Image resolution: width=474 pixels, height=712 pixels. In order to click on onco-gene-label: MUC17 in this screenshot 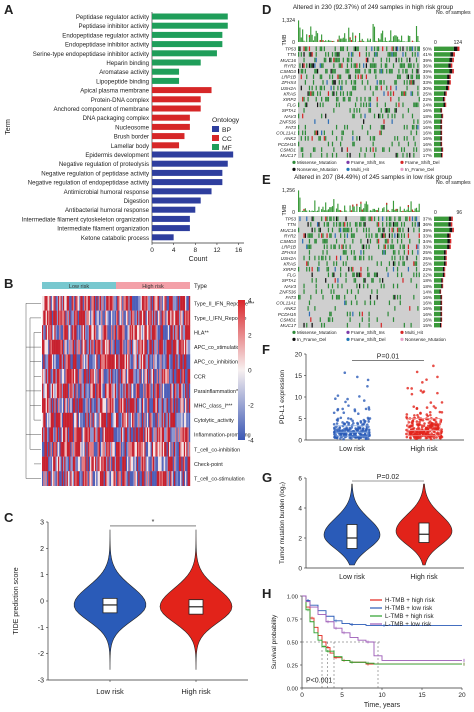, I will do `click(288, 155)`.